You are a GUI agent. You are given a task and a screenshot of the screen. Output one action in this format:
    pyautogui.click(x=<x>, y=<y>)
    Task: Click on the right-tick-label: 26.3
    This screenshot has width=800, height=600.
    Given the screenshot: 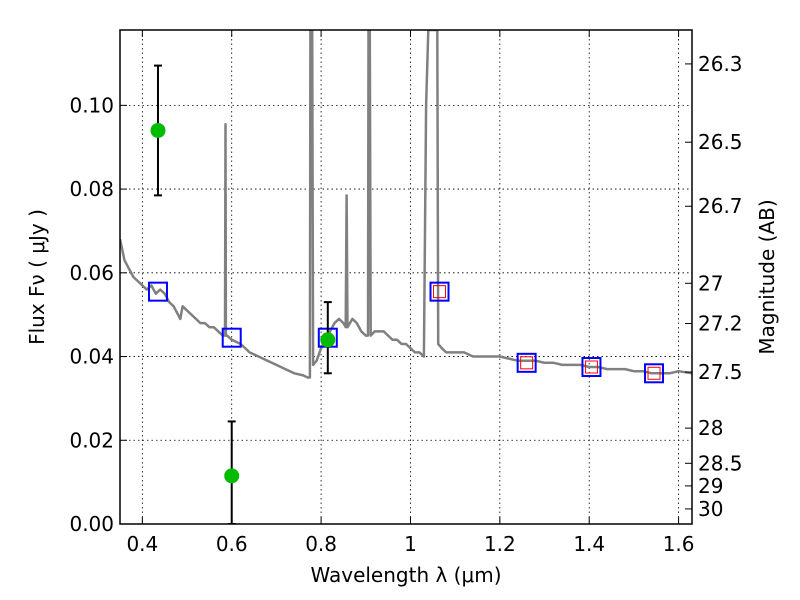 What is the action you would take?
    pyautogui.click(x=720, y=64)
    